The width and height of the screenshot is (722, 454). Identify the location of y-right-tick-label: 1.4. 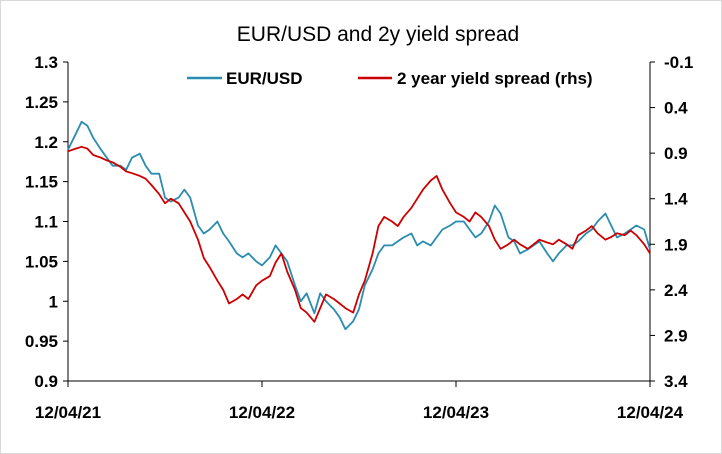
(676, 199).